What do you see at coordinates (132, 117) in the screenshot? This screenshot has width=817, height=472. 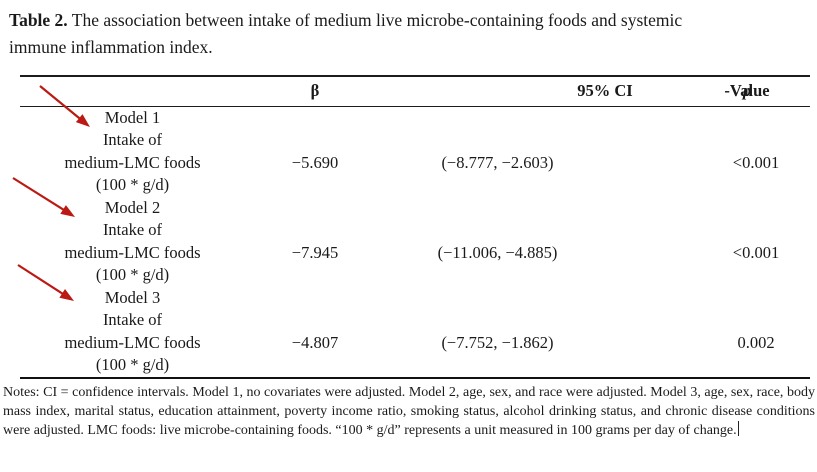 I see `model-label: Model 1` at bounding box center [132, 117].